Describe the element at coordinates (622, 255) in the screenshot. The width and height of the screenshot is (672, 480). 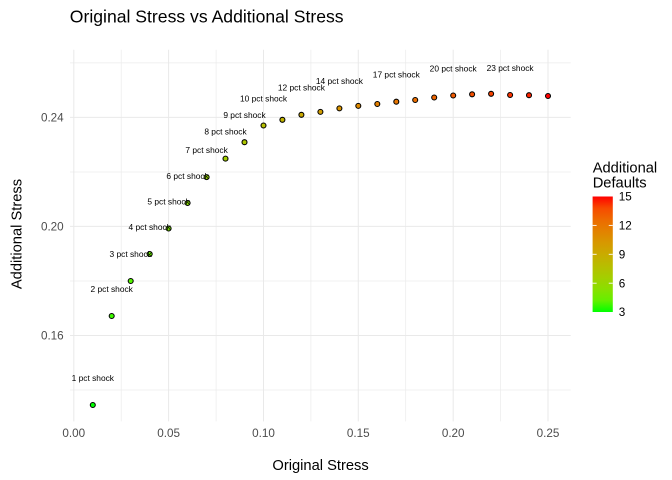
I see `svg-text: 9` at that location.